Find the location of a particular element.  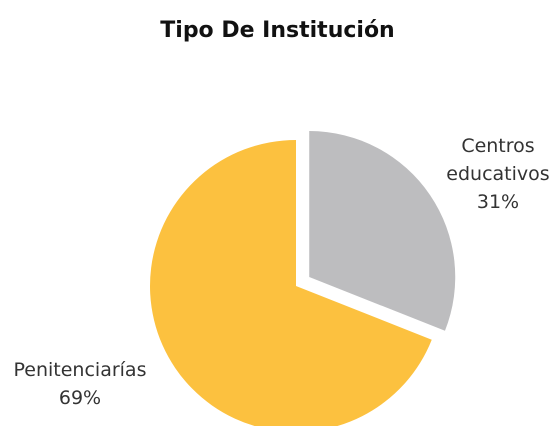

value-label: 31% is located at coordinates (498, 202).